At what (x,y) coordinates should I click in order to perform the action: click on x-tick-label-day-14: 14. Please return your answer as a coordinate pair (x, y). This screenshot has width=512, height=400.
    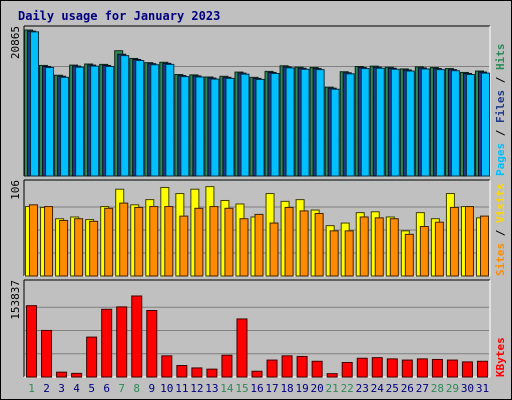
    Looking at the image, I should click on (227, 388).